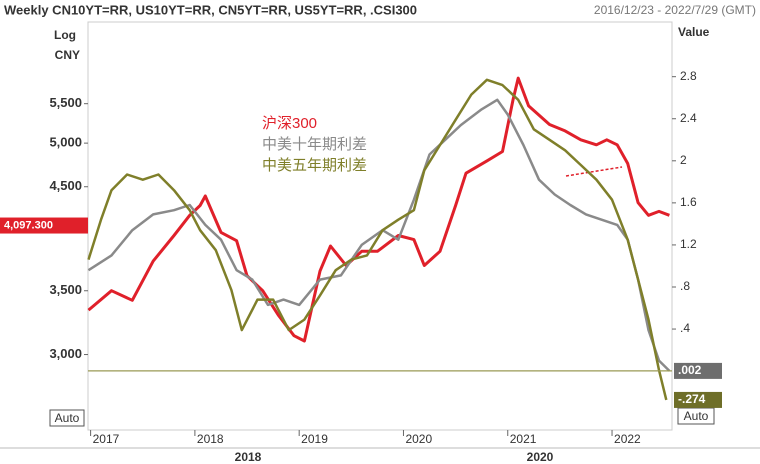 The height and width of the screenshot is (464, 760). What do you see at coordinates (28, 225) in the screenshot?
I see `last-value-label: 4,097.300` at bounding box center [28, 225].